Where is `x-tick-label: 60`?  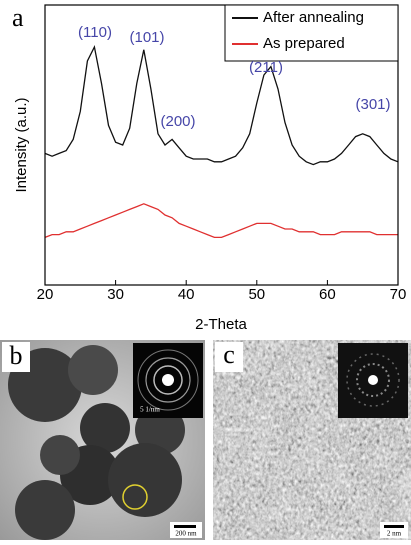
x-tick-label: 60 is located at coordinates (327, 294).